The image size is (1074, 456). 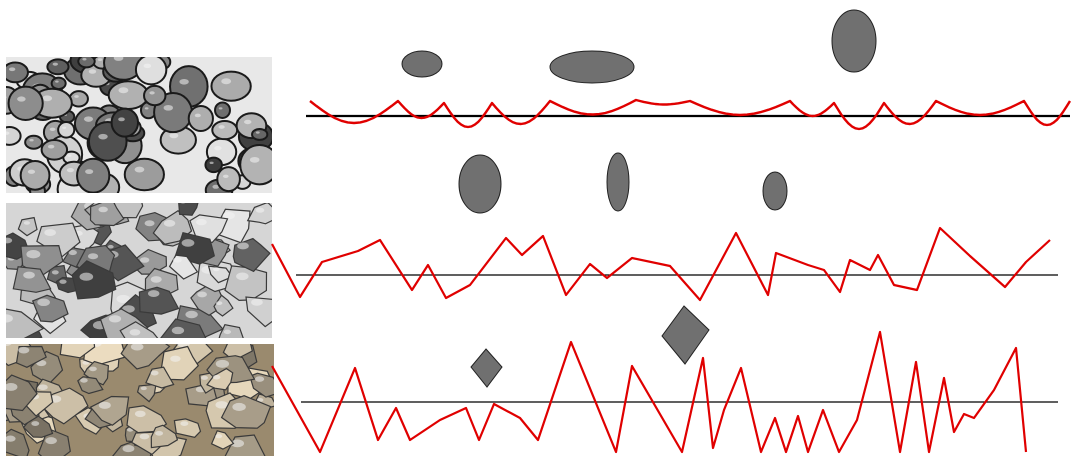 I want to click on grain-photo-subangular, so click(x=139, y=270).